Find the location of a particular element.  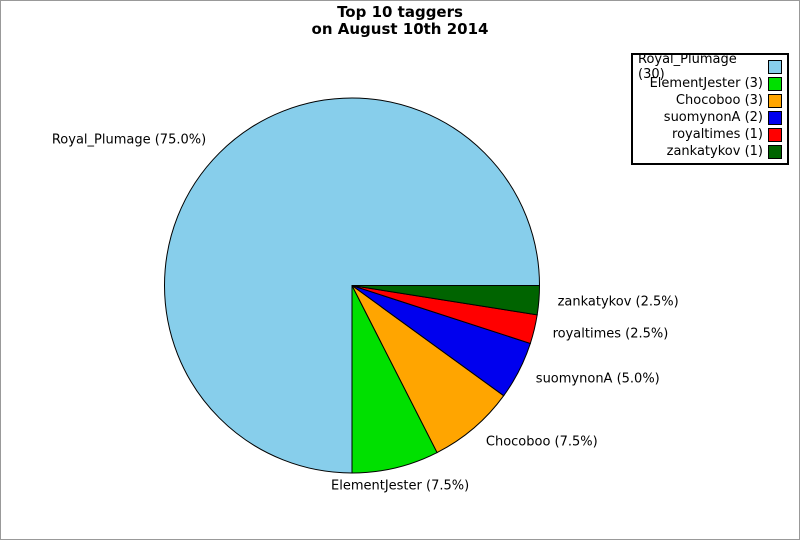

legend-label: Royal_Plumage (30) is located at coordinates (687, 66).